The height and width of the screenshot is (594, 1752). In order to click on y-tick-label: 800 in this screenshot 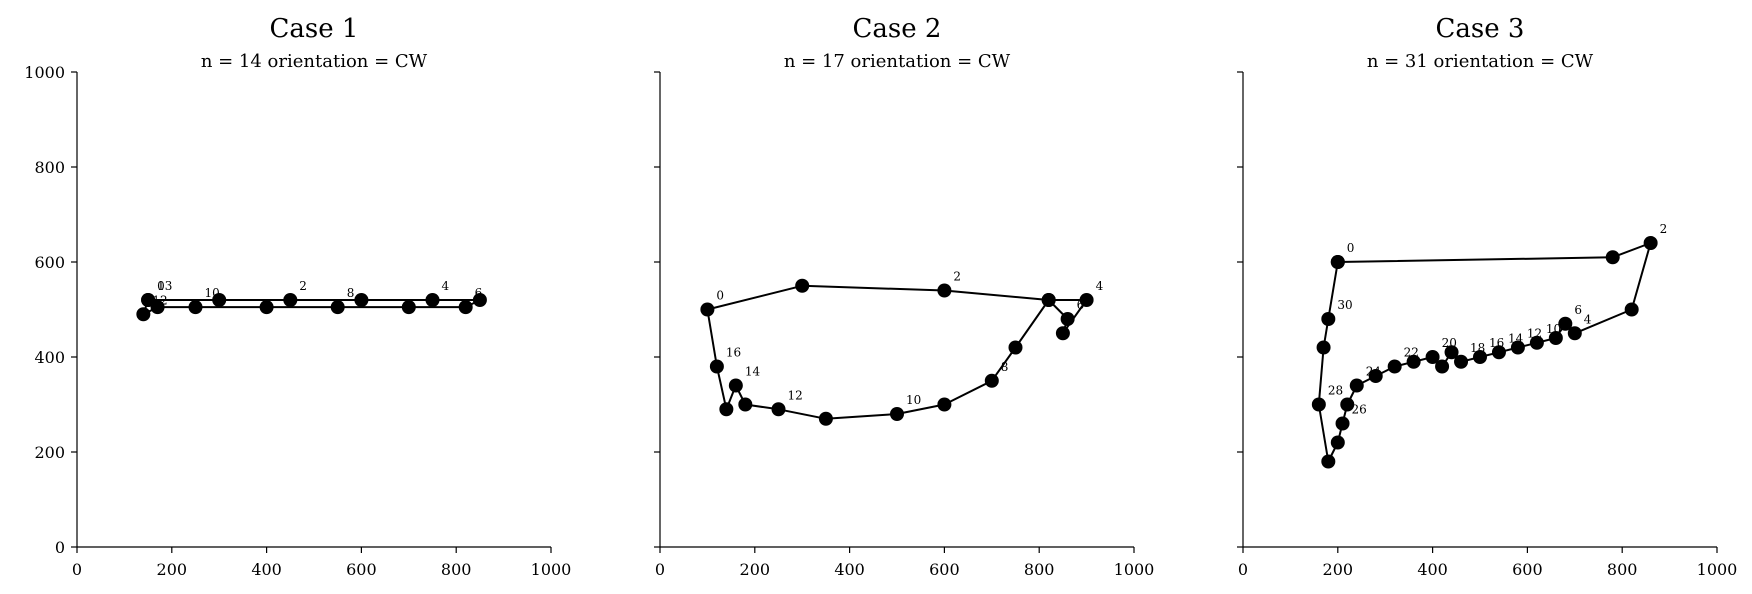, I will do `click(49, 167)`.